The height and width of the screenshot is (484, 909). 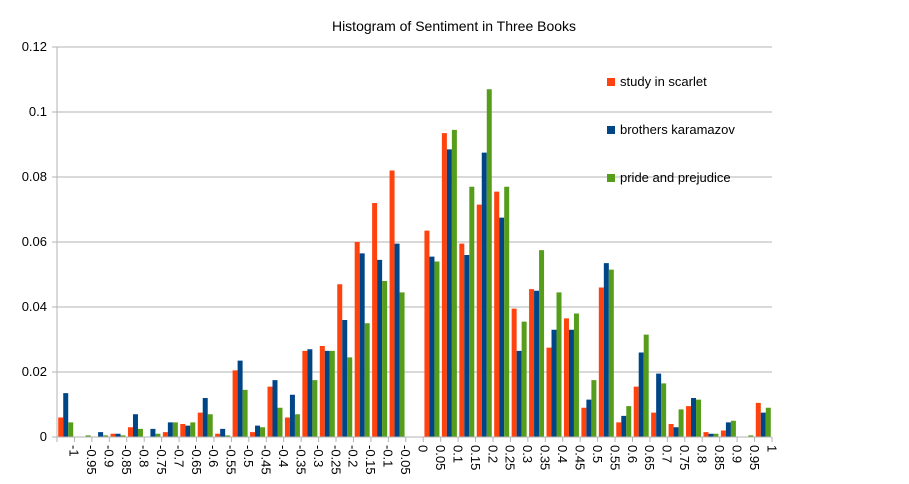 I want to click on x-tick-label: 0.1, so click(x=457, y=454).